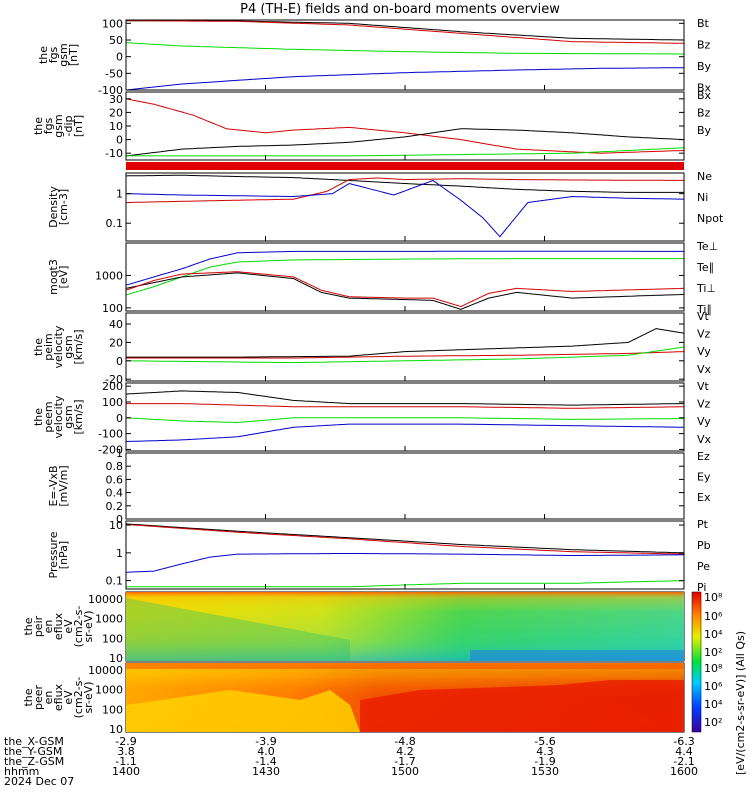 The image size is (750, 800). I want to click on ylabel-line: eV, so click(68, 626).